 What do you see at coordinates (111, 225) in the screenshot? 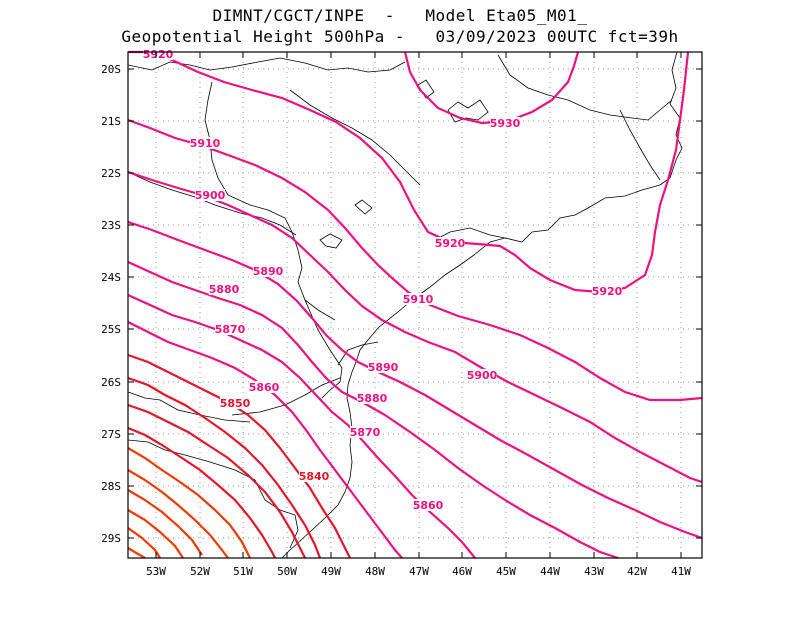
I see `lat-tick-label: 23S` at bounding box center [111, 225].